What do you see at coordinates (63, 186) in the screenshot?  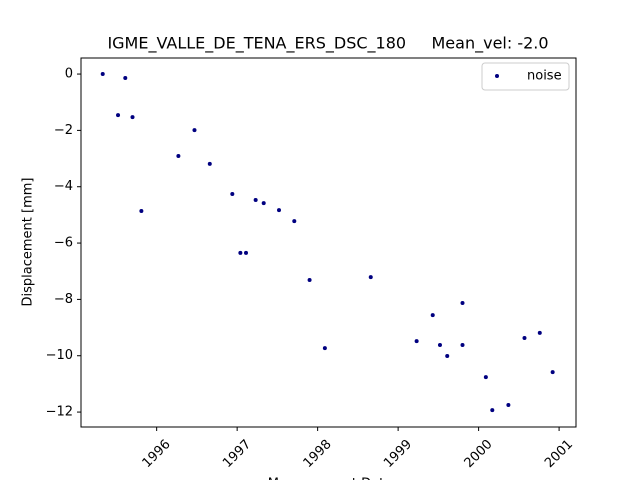 I see `y-tick-label: −4` at bounding box center [63, 186].